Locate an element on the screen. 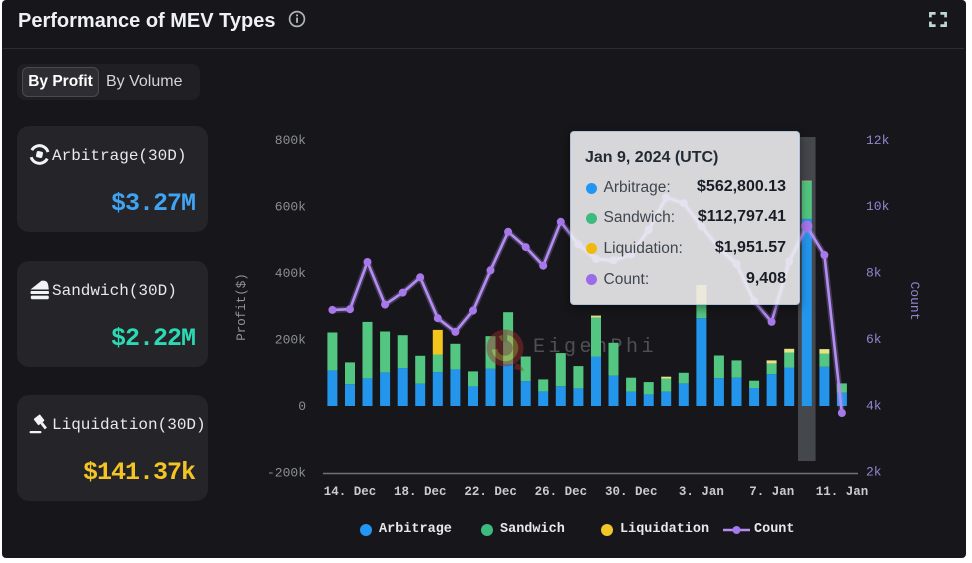 The image size is (972, 563). svg-text: 11. Jan is located at coordinates (842, 492).